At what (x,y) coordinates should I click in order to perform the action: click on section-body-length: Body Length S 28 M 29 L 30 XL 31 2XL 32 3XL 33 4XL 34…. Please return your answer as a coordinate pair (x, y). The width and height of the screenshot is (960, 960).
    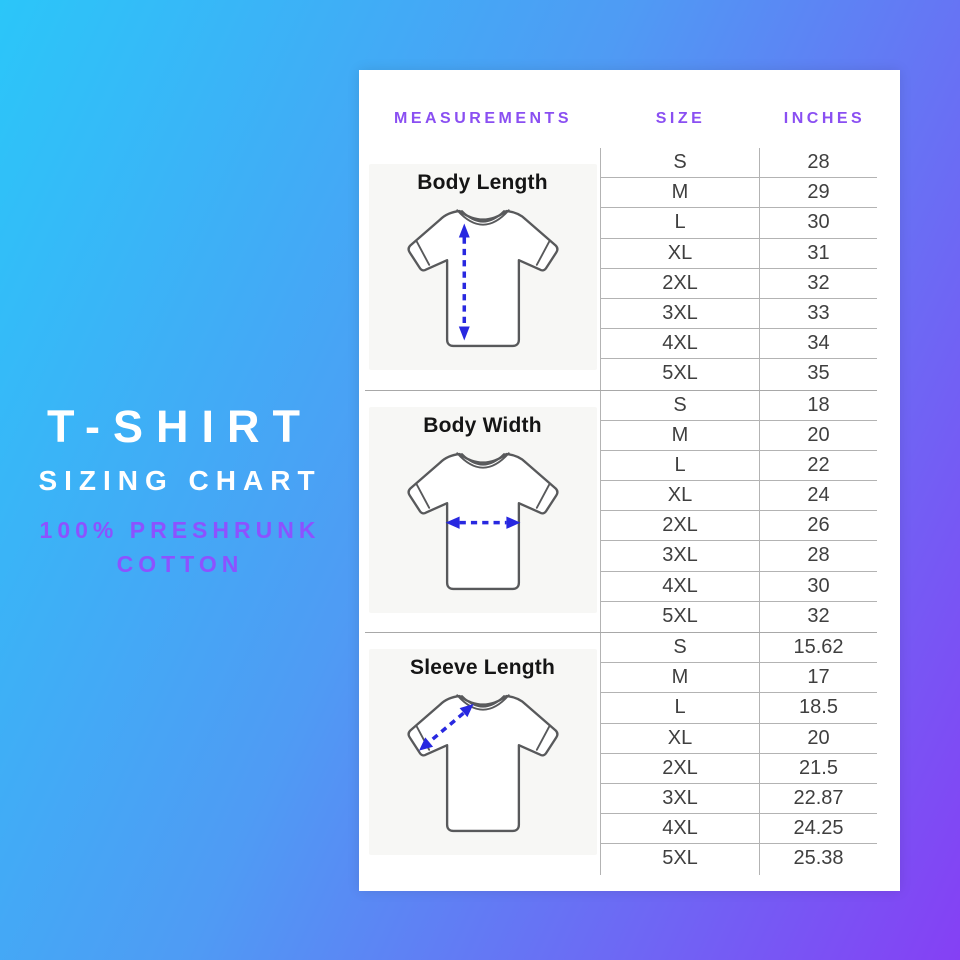
    Looking at the image, I should click on (621, 269).